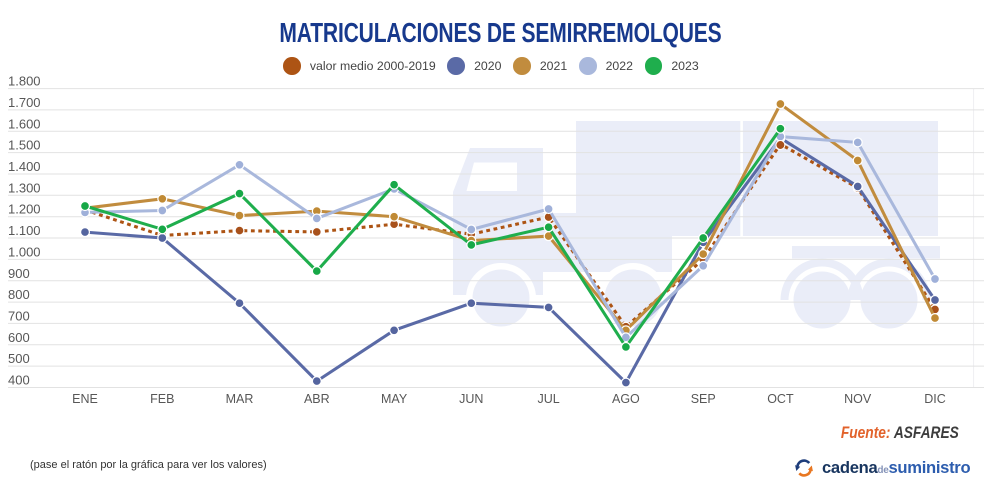 This screenshot has width=1000, height=500. Describe the element at coordinates (703, 399) in the screenshot. I see `svg-text: SEP` at that location.